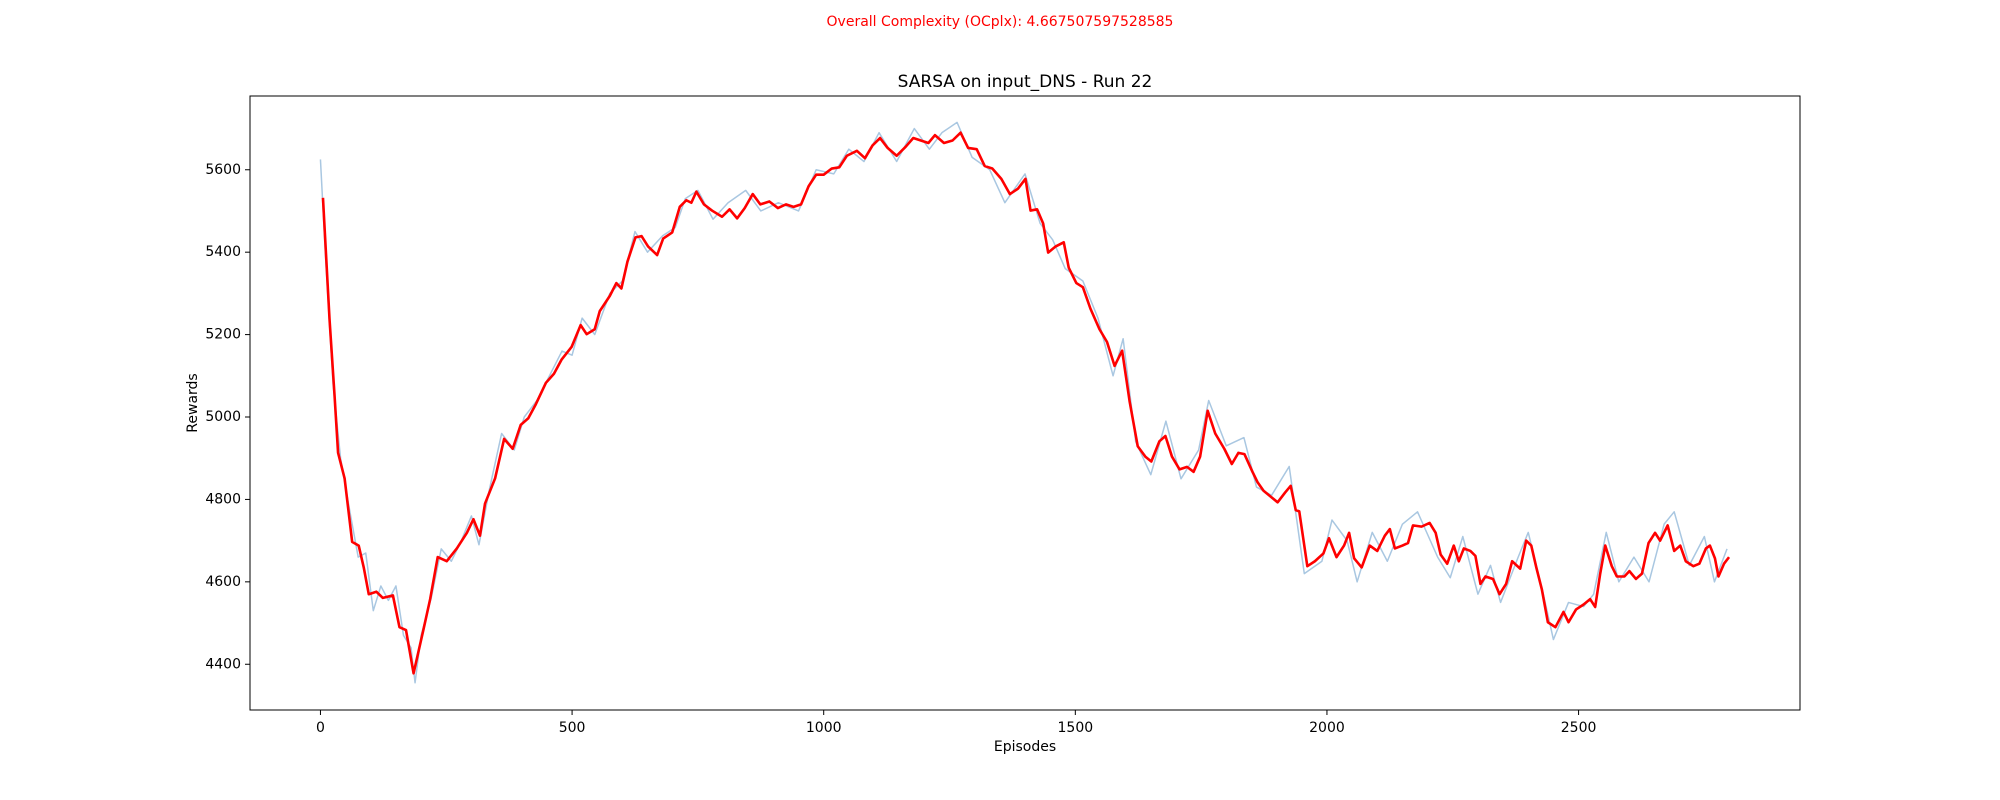 Image resolution: width=2000 pixels, height=800 pixels. What do you see at coordinates (1025, 747) in the screenshot?
I see `x-axis-label: Episodes` at bounding box center [1025, 747].